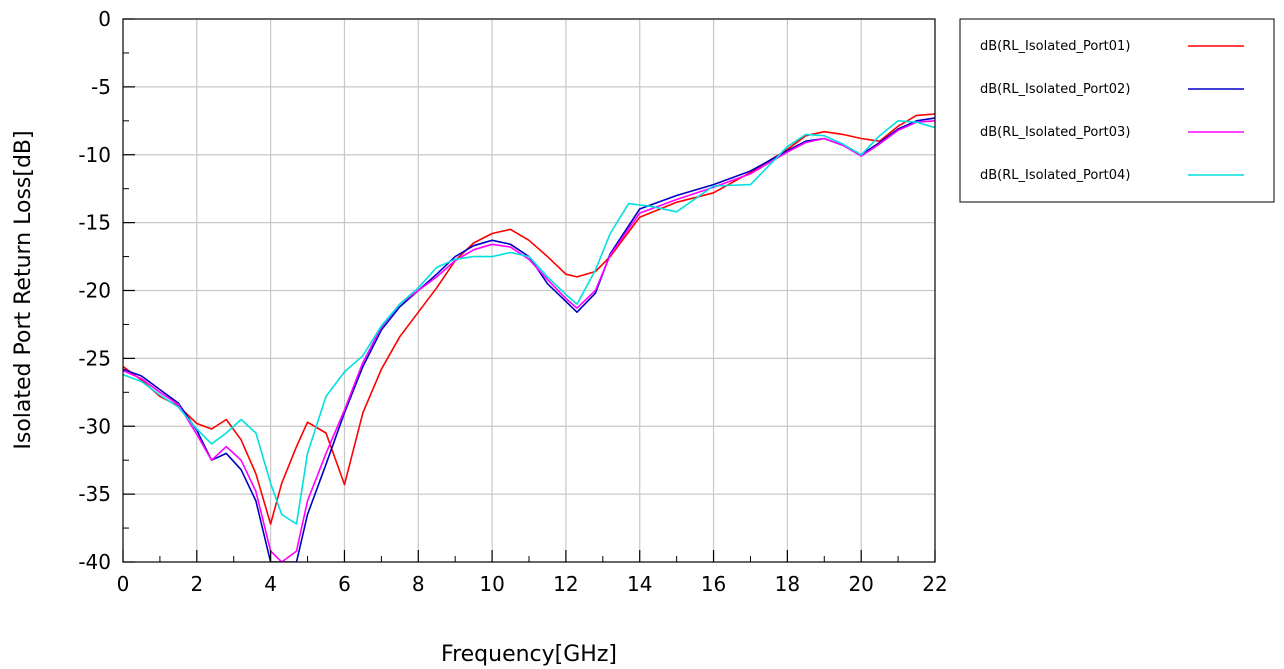 Image resolution: width=1284 pixels, height=669 pixels. Describe the element at coordinates (270, 584) in the screenshot. I see `x-tick-label: 4` at that location.